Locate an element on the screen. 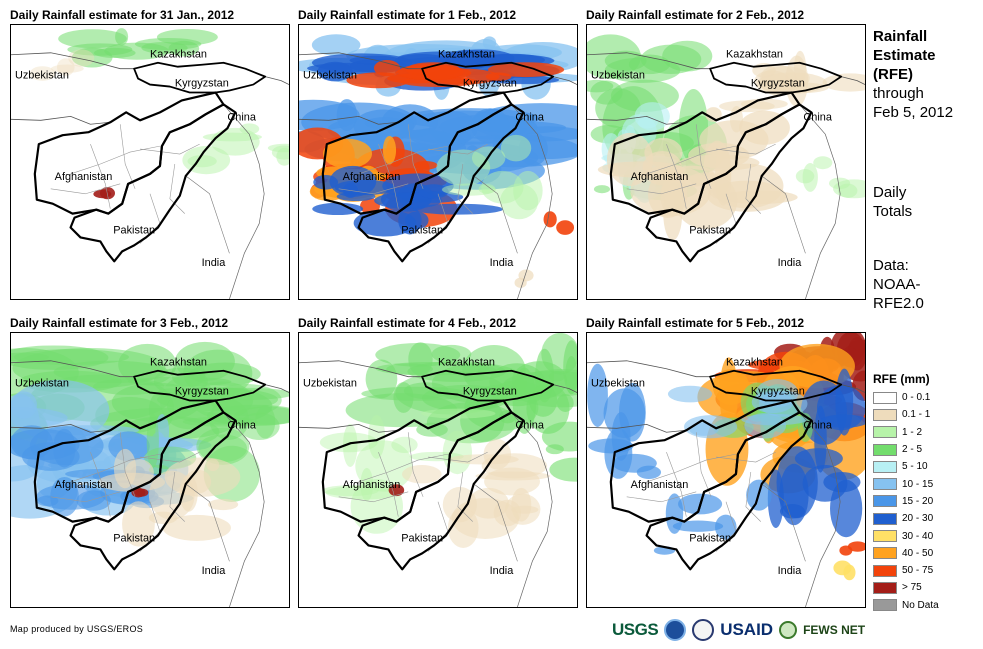 This screenshot has height=649, width=983. legend-item: 40 - 50 is located at coordinates (906, 553).